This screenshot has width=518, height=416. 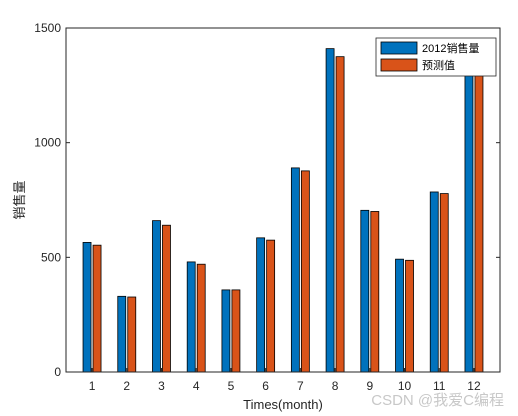 I want to click on legend-label-series-2: 预测值, so click(x=438, y=65).